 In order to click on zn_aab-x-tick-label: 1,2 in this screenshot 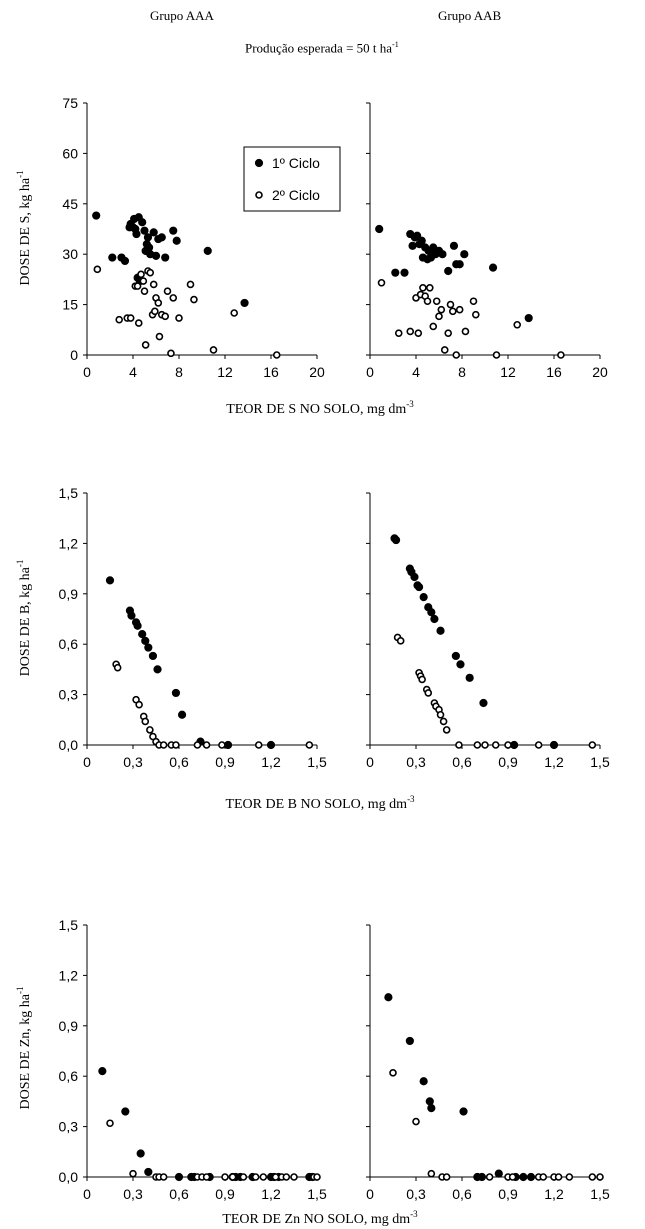, I will do `click(554, 1194)`.